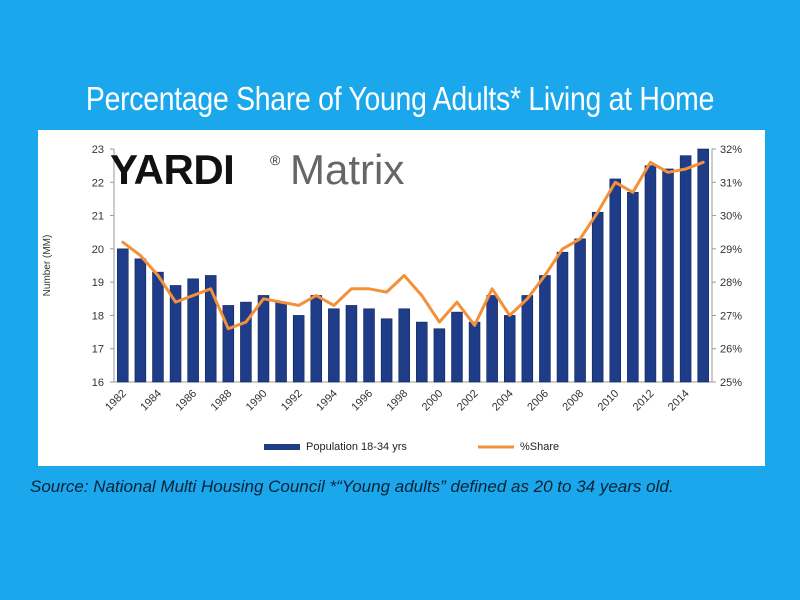 The width and height of the screenshot is (800, 600). Describe the element at coordinates (116, 401) in the screenshot. I see `x-tick-label: 1982` at that location.